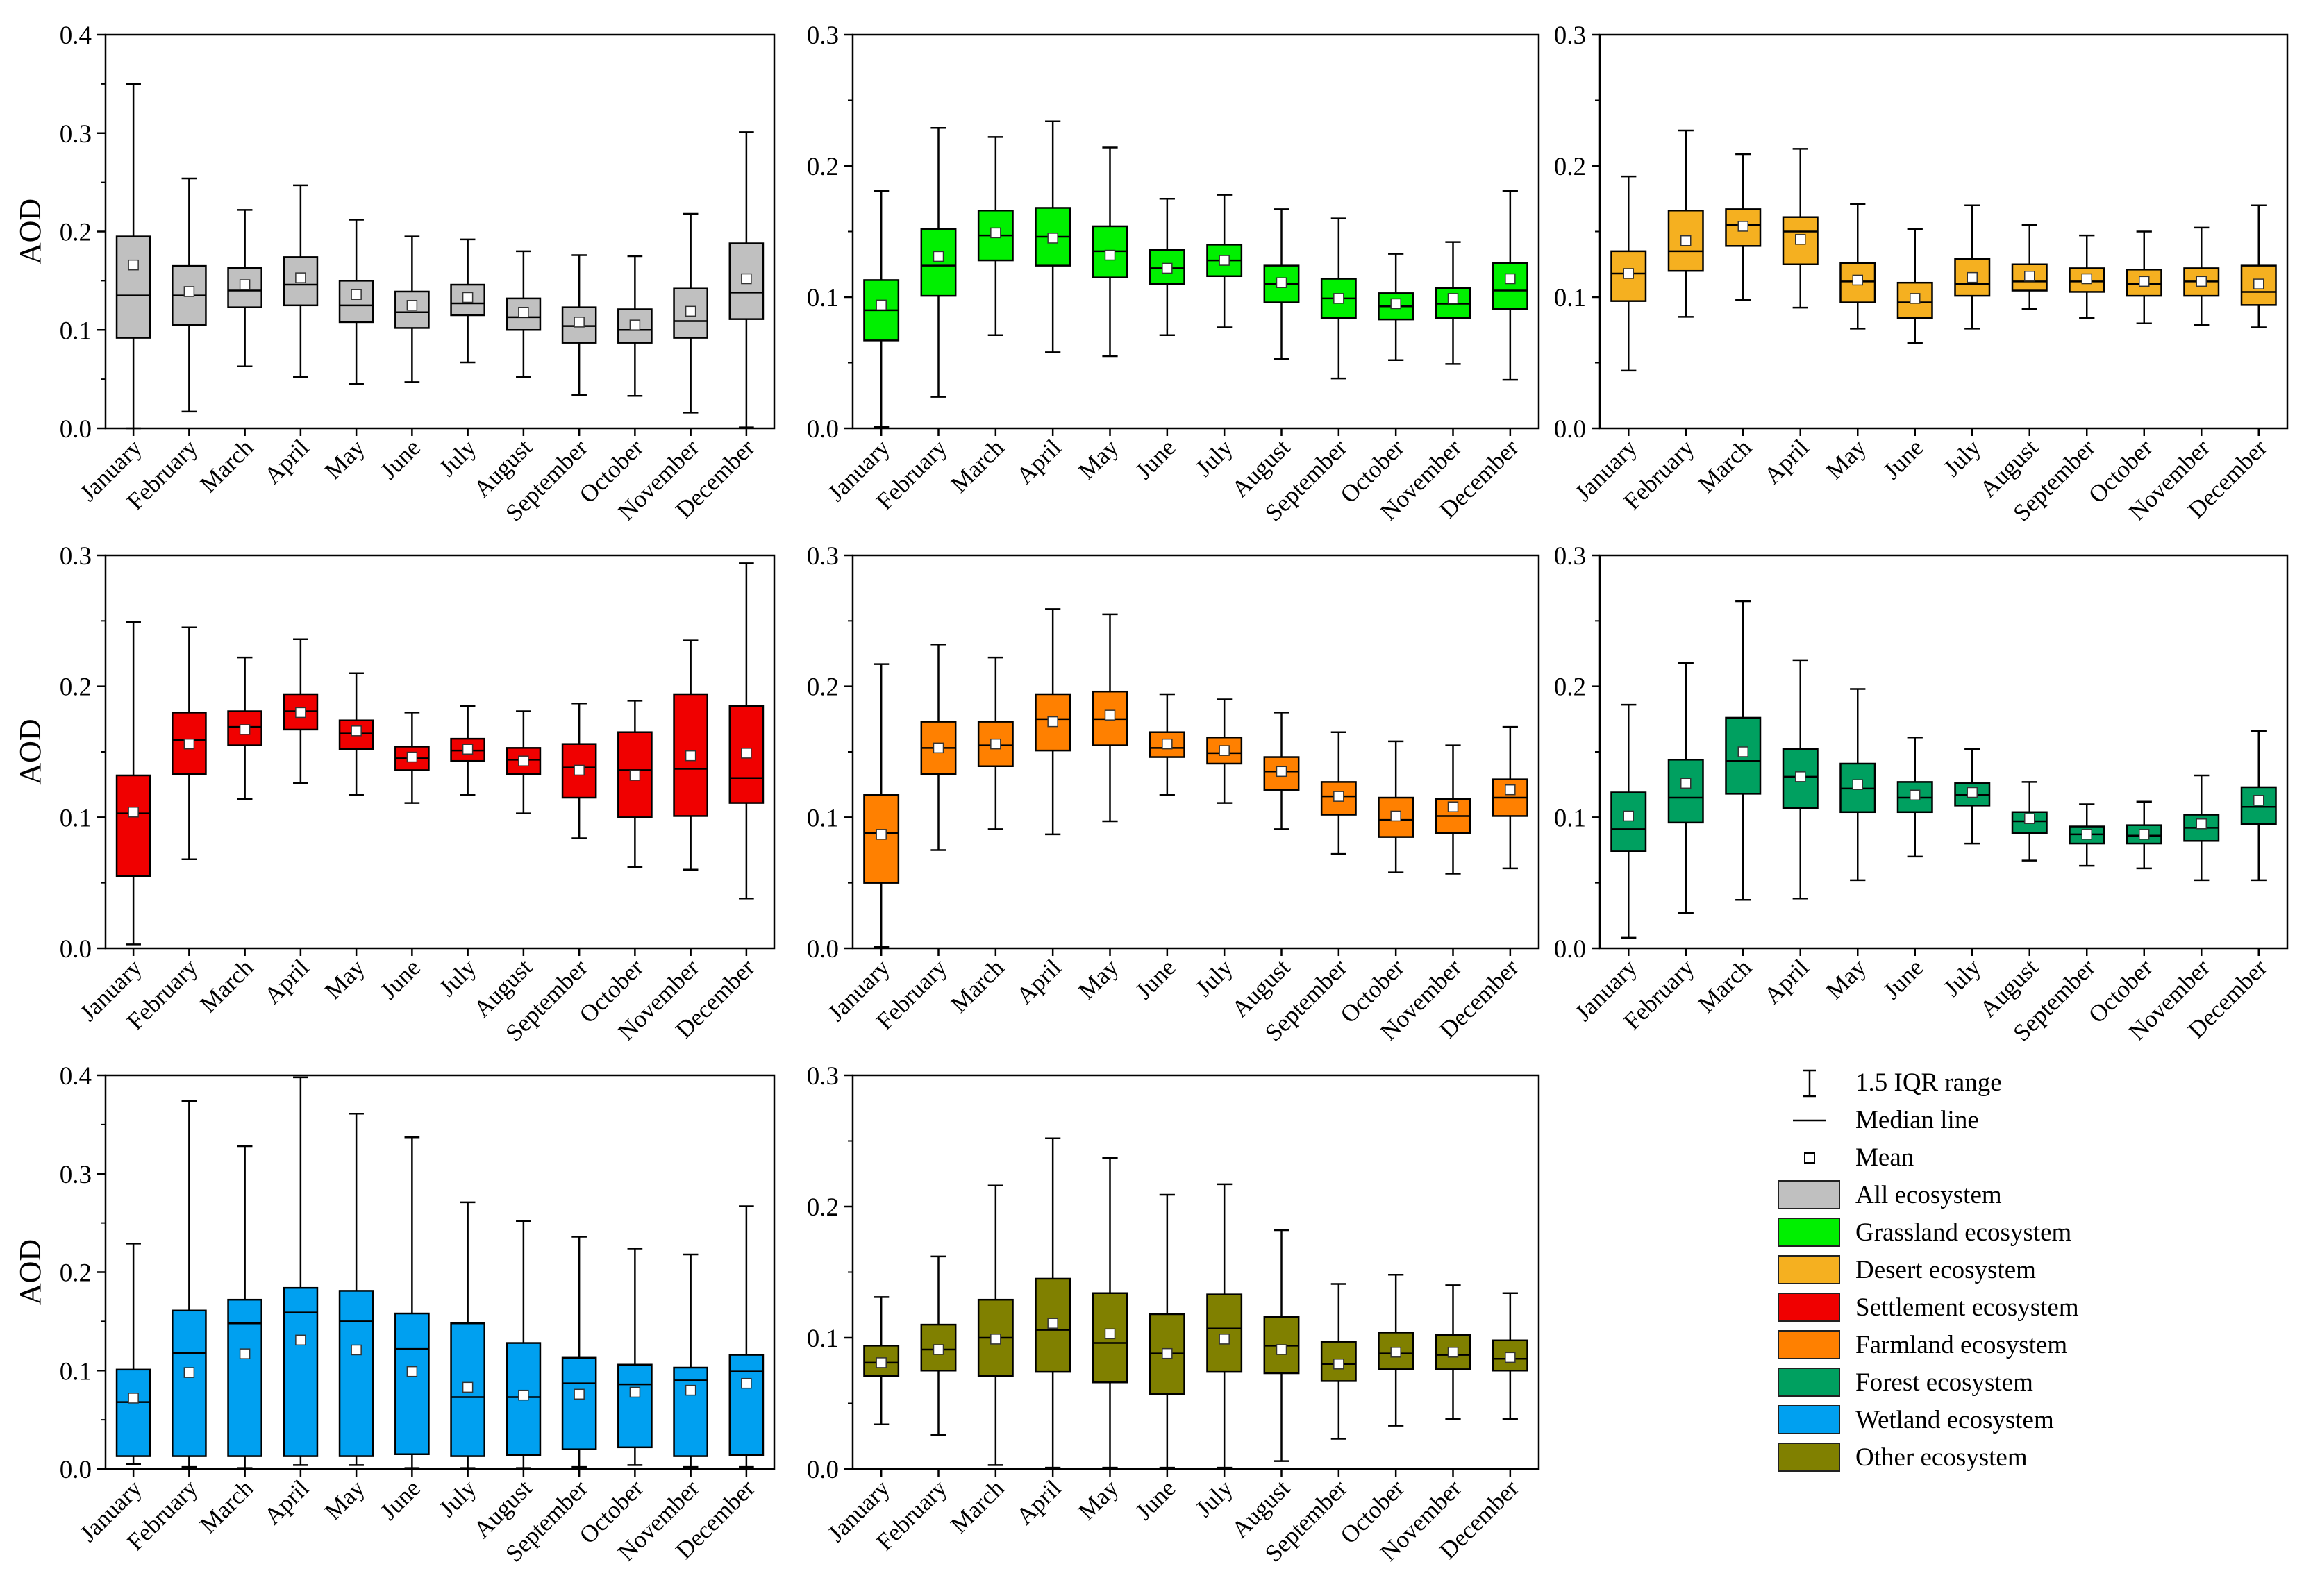 The width and height of the screenshot is (2304, 1596). I want to click on x-tick-label: May, so click(344, 1500).